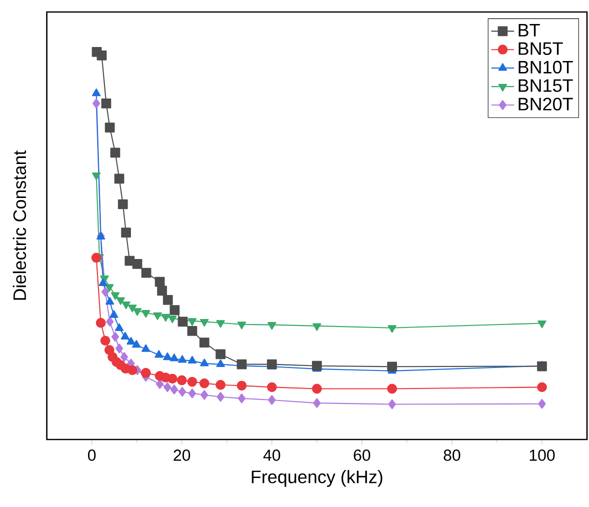 This screenshot has height=507, width=589. What do you see at coordinates (545, 67) in the screenshot?
I see `legend-label: BN10T` at bounding box center [545, 67].